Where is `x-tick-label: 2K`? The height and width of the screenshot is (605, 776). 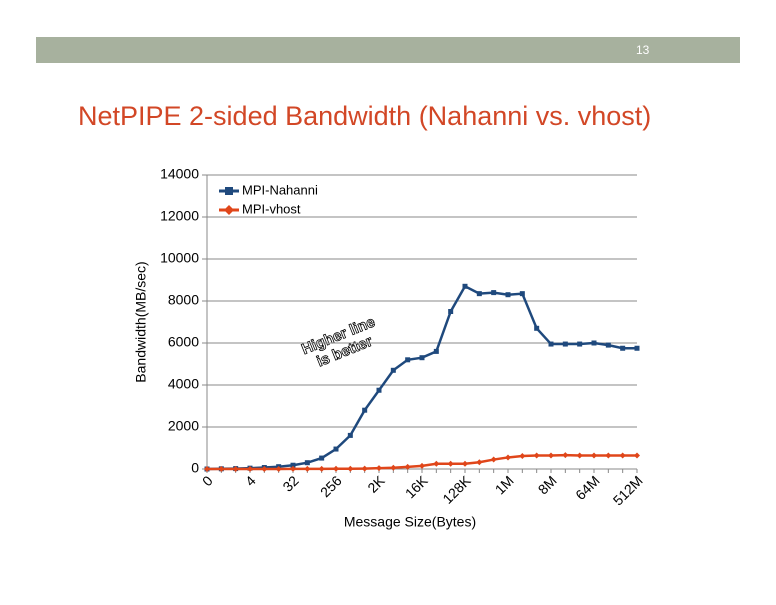
x-tick-label: 2K is located at coordinates (376, 484).